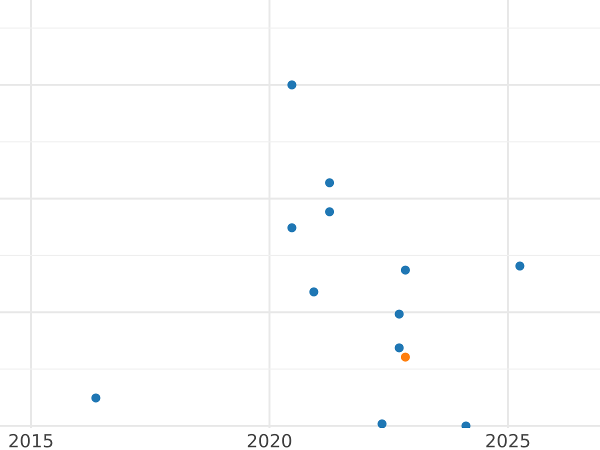 The image size is (600, 450). I want to click on x-tick-label: 2015, so click(30, 441).